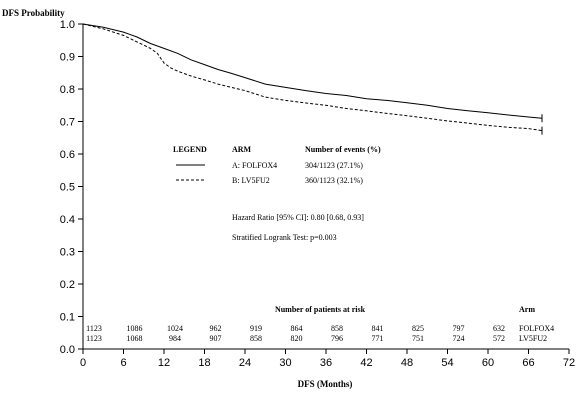 The image size is (577, 402). Describe the element at coordinates (284, 237) in the screenshot. I see `logrank-text: Stratified Logrank Test: p=0.003` at that location.